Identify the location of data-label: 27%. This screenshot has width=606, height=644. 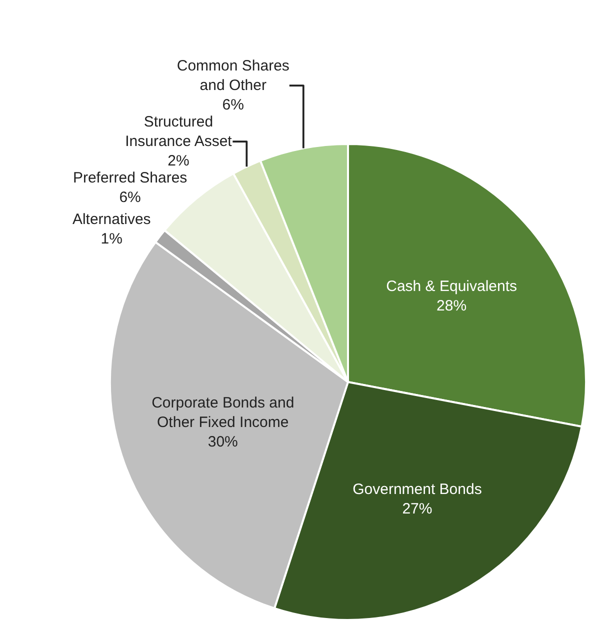
(417, 509).